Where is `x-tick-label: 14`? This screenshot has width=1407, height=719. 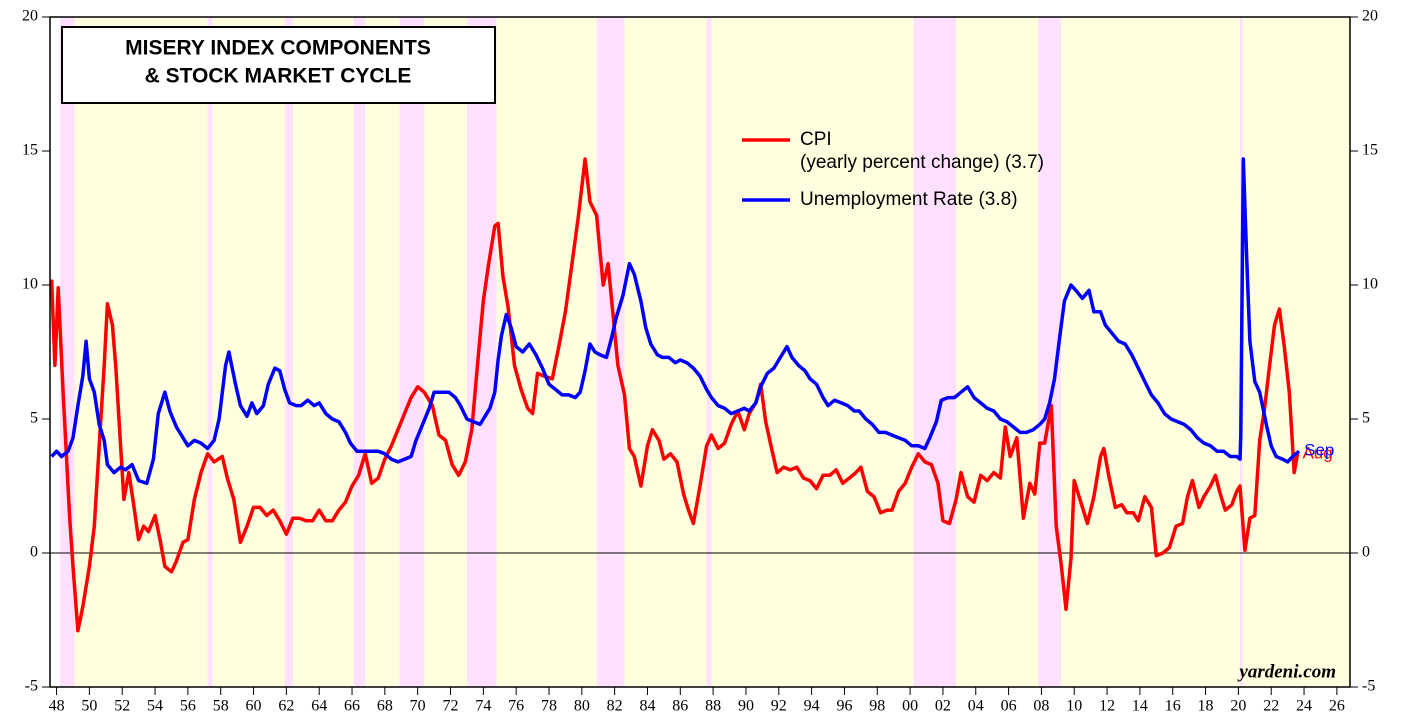 x-tick-label: 14 is located at coordinates (1140, 706).